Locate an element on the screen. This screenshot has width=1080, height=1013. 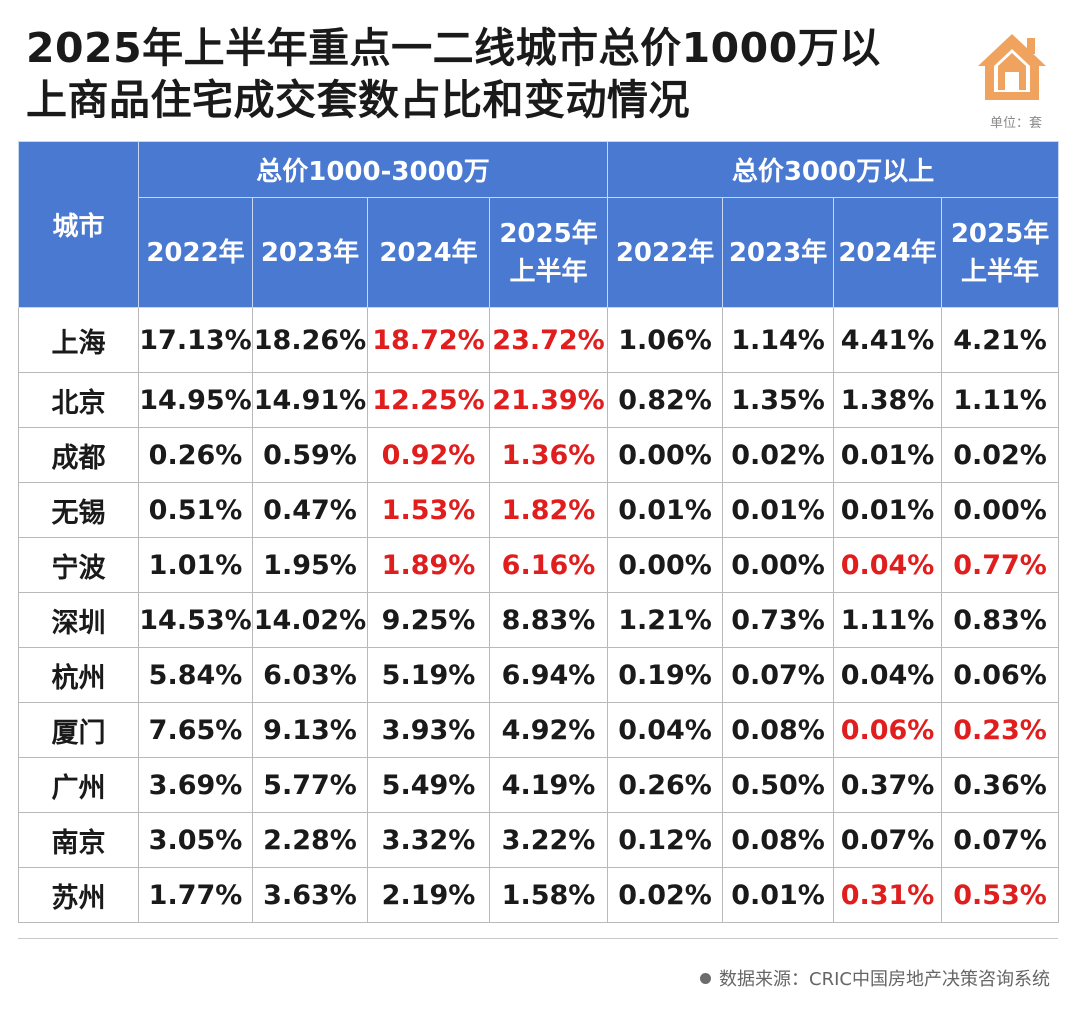
value-cell: 3.93% is located at coordinates (428, 730).